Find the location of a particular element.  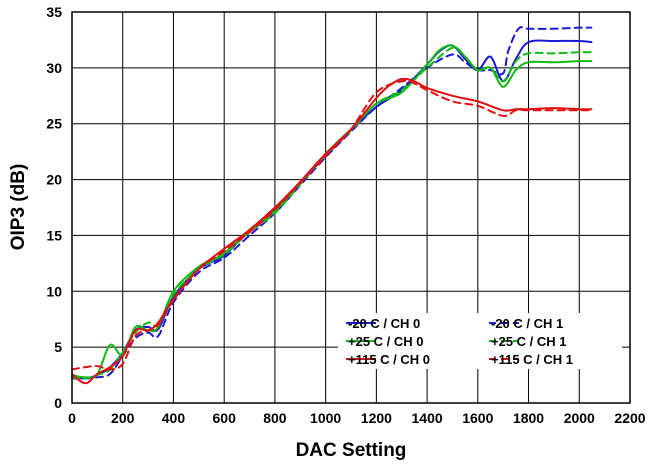

x-tick-label: 2000 is located at coordinates (579, 418).